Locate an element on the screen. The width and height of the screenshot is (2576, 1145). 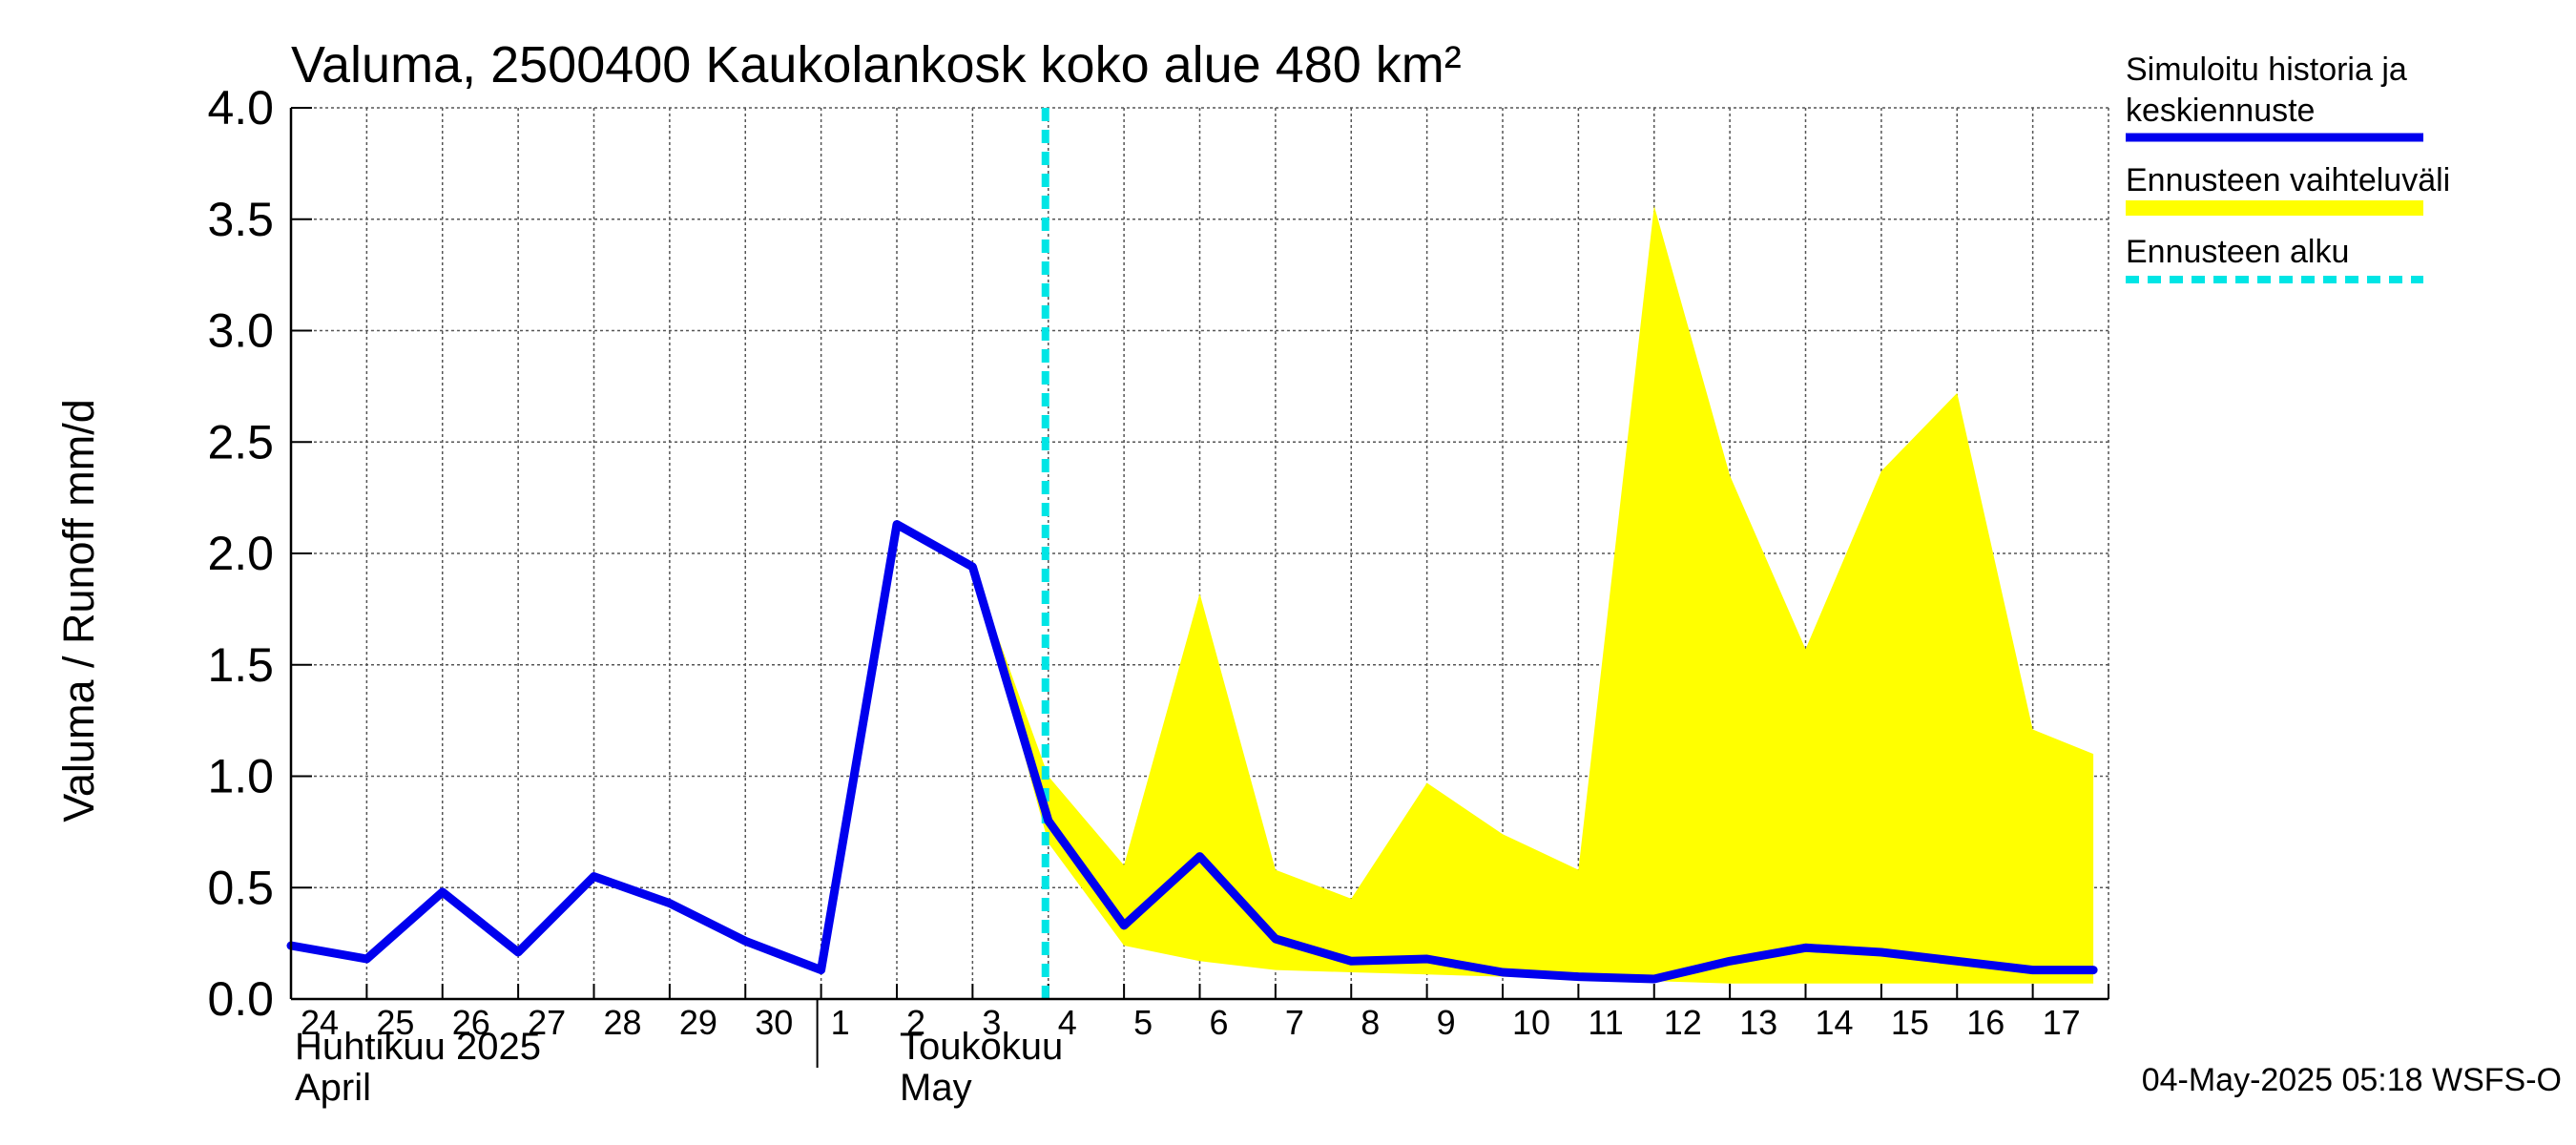
y-tick-label: 1.5 is located at coordinates (240, 665).